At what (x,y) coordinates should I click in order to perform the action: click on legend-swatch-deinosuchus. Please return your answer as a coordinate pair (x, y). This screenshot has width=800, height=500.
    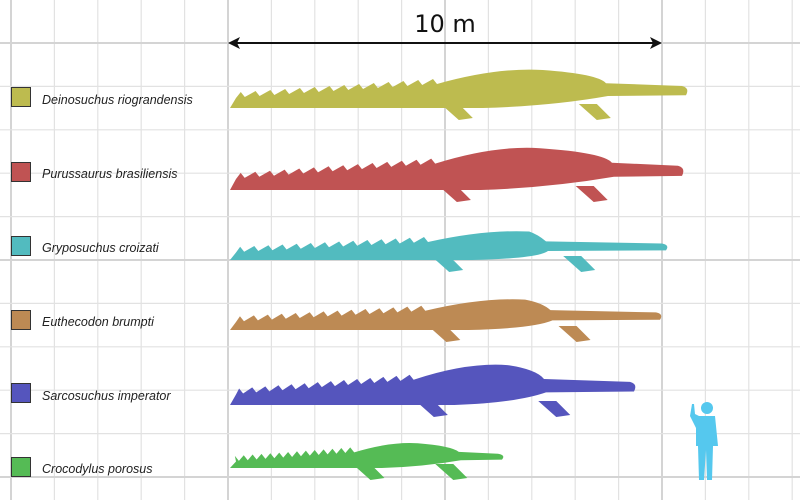
    Looking at the image, I should click on (21, 97).